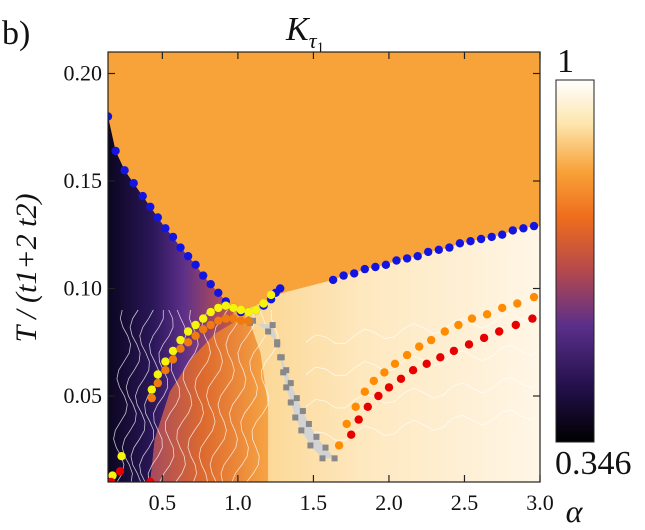  What do you see at coordinates (298, 29) in the screenshot?
I see `title-base: K` at bounding box center [298, 29].